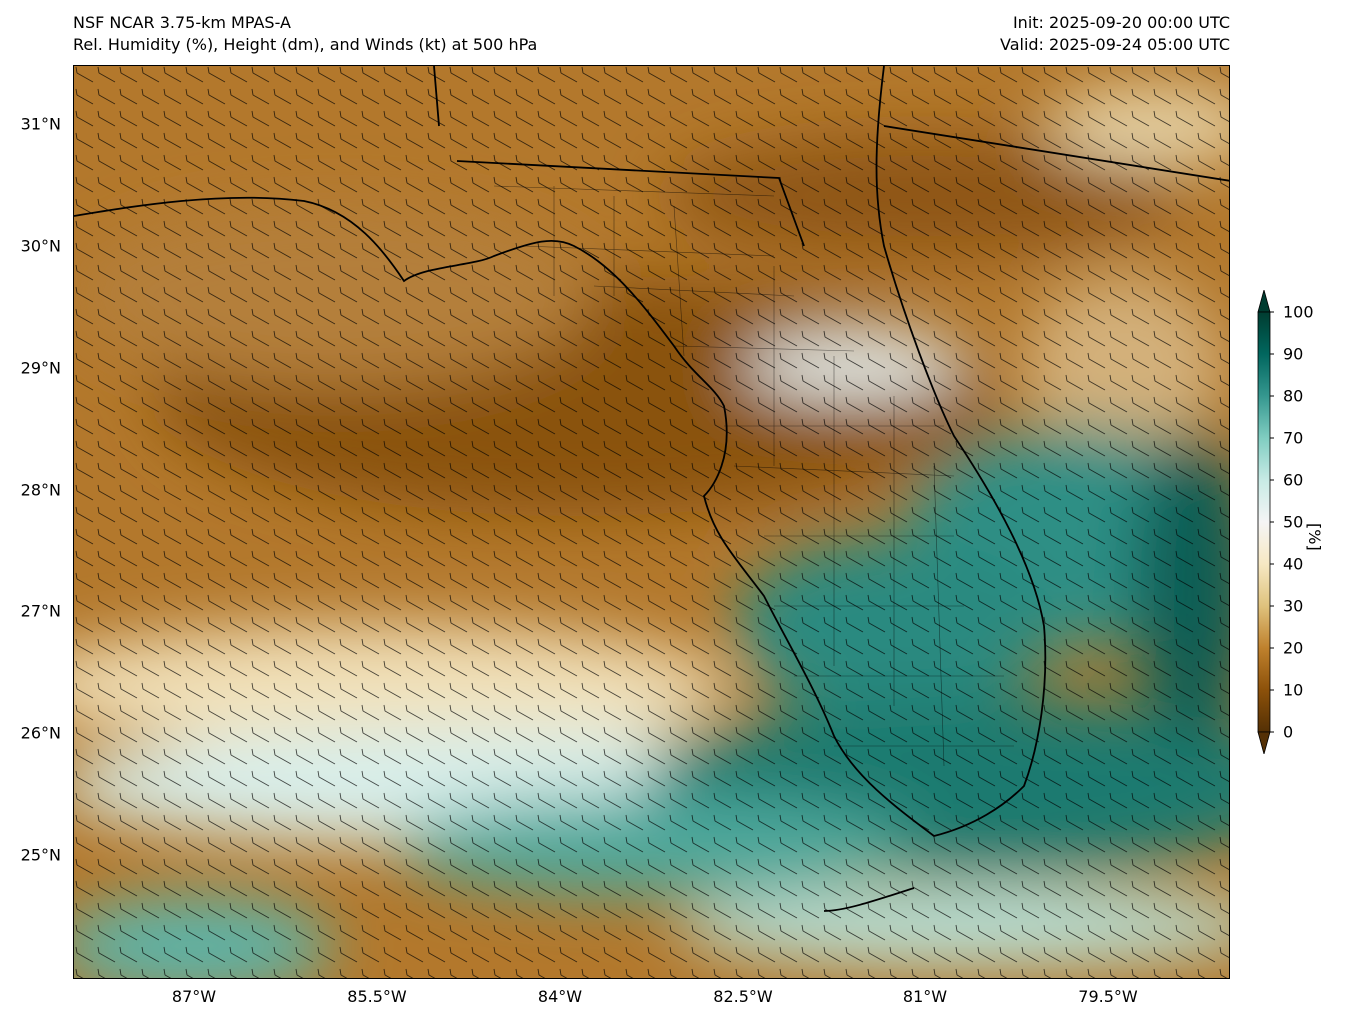 This screenshot has height=1023, width=1361. Describe the element at coordinates (40, 733) in the screenshot. I see `lat-label: 26°N` at that location.